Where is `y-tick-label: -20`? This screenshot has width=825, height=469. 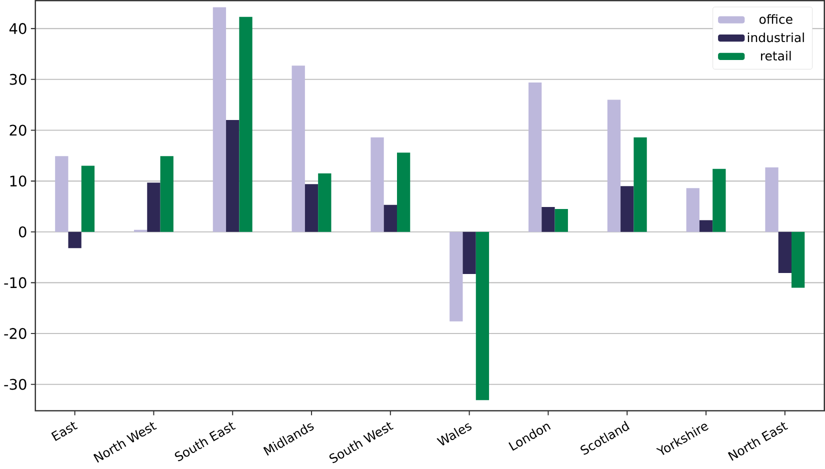 y-tick-label: -20 is located at coordinates (15, 334).